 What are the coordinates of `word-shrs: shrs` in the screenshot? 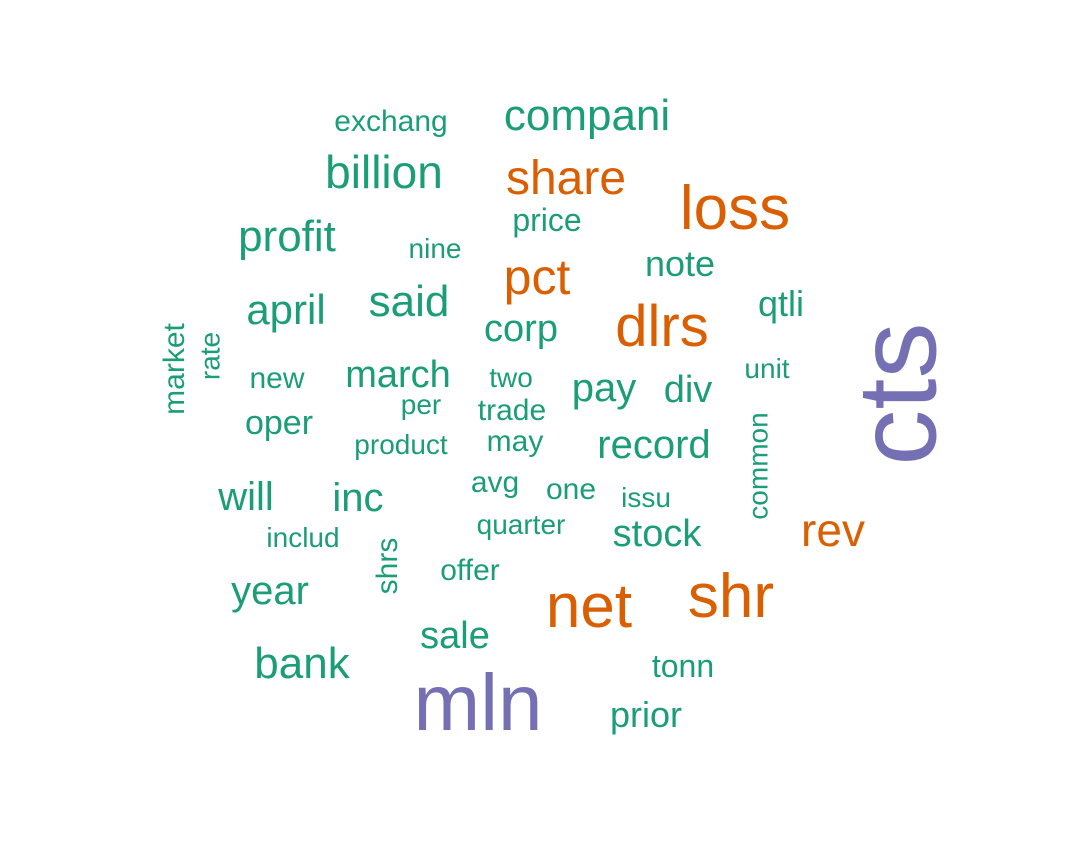 It's located at (387, 566).